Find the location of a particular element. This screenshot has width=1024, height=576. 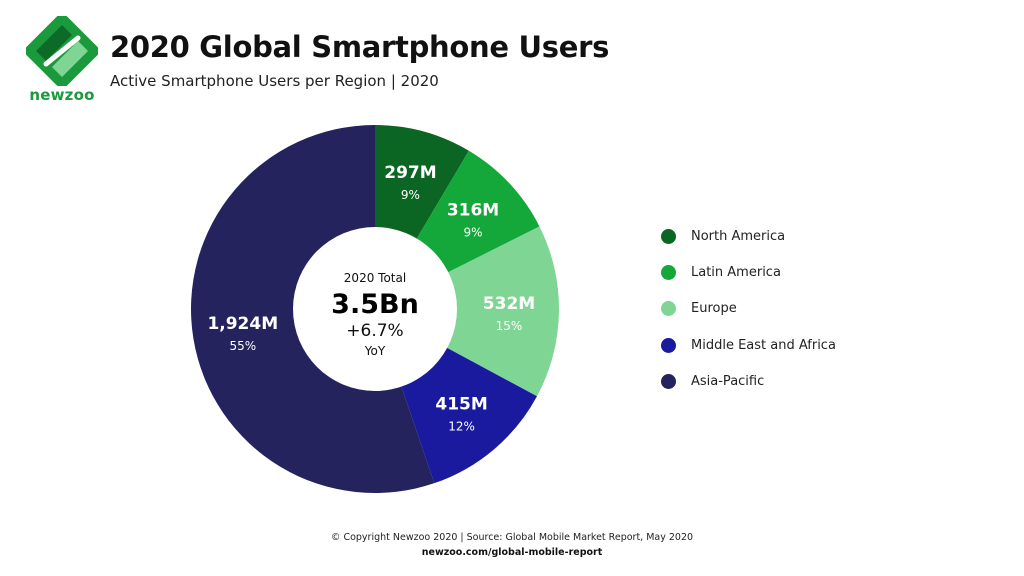

legend-item-north-america: North America is located at coordinates (748, 236).